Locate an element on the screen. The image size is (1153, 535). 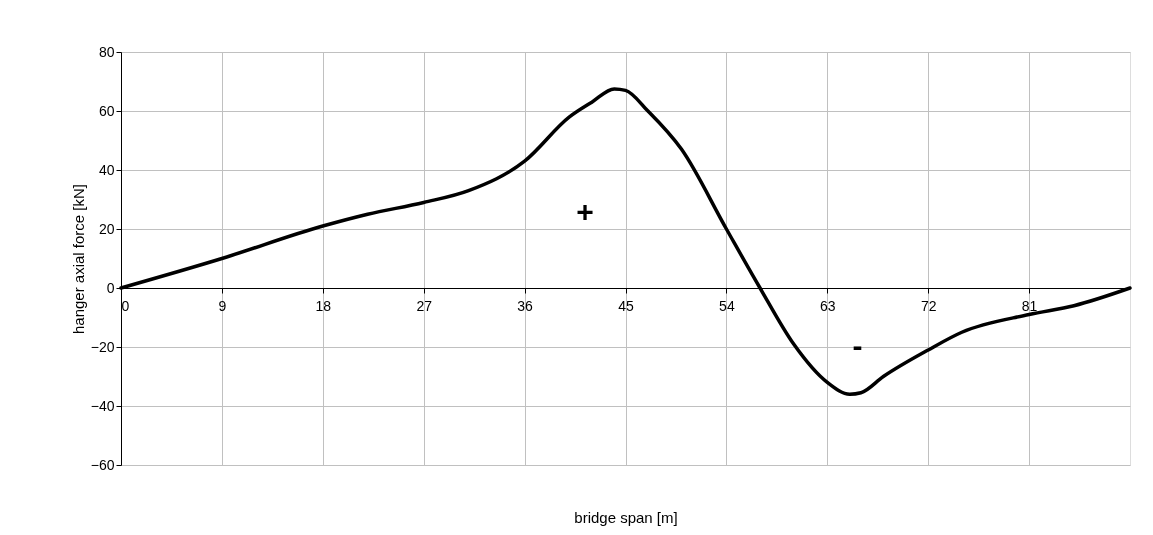
y-tick-label: 20 is located at coordinates (106, 228).